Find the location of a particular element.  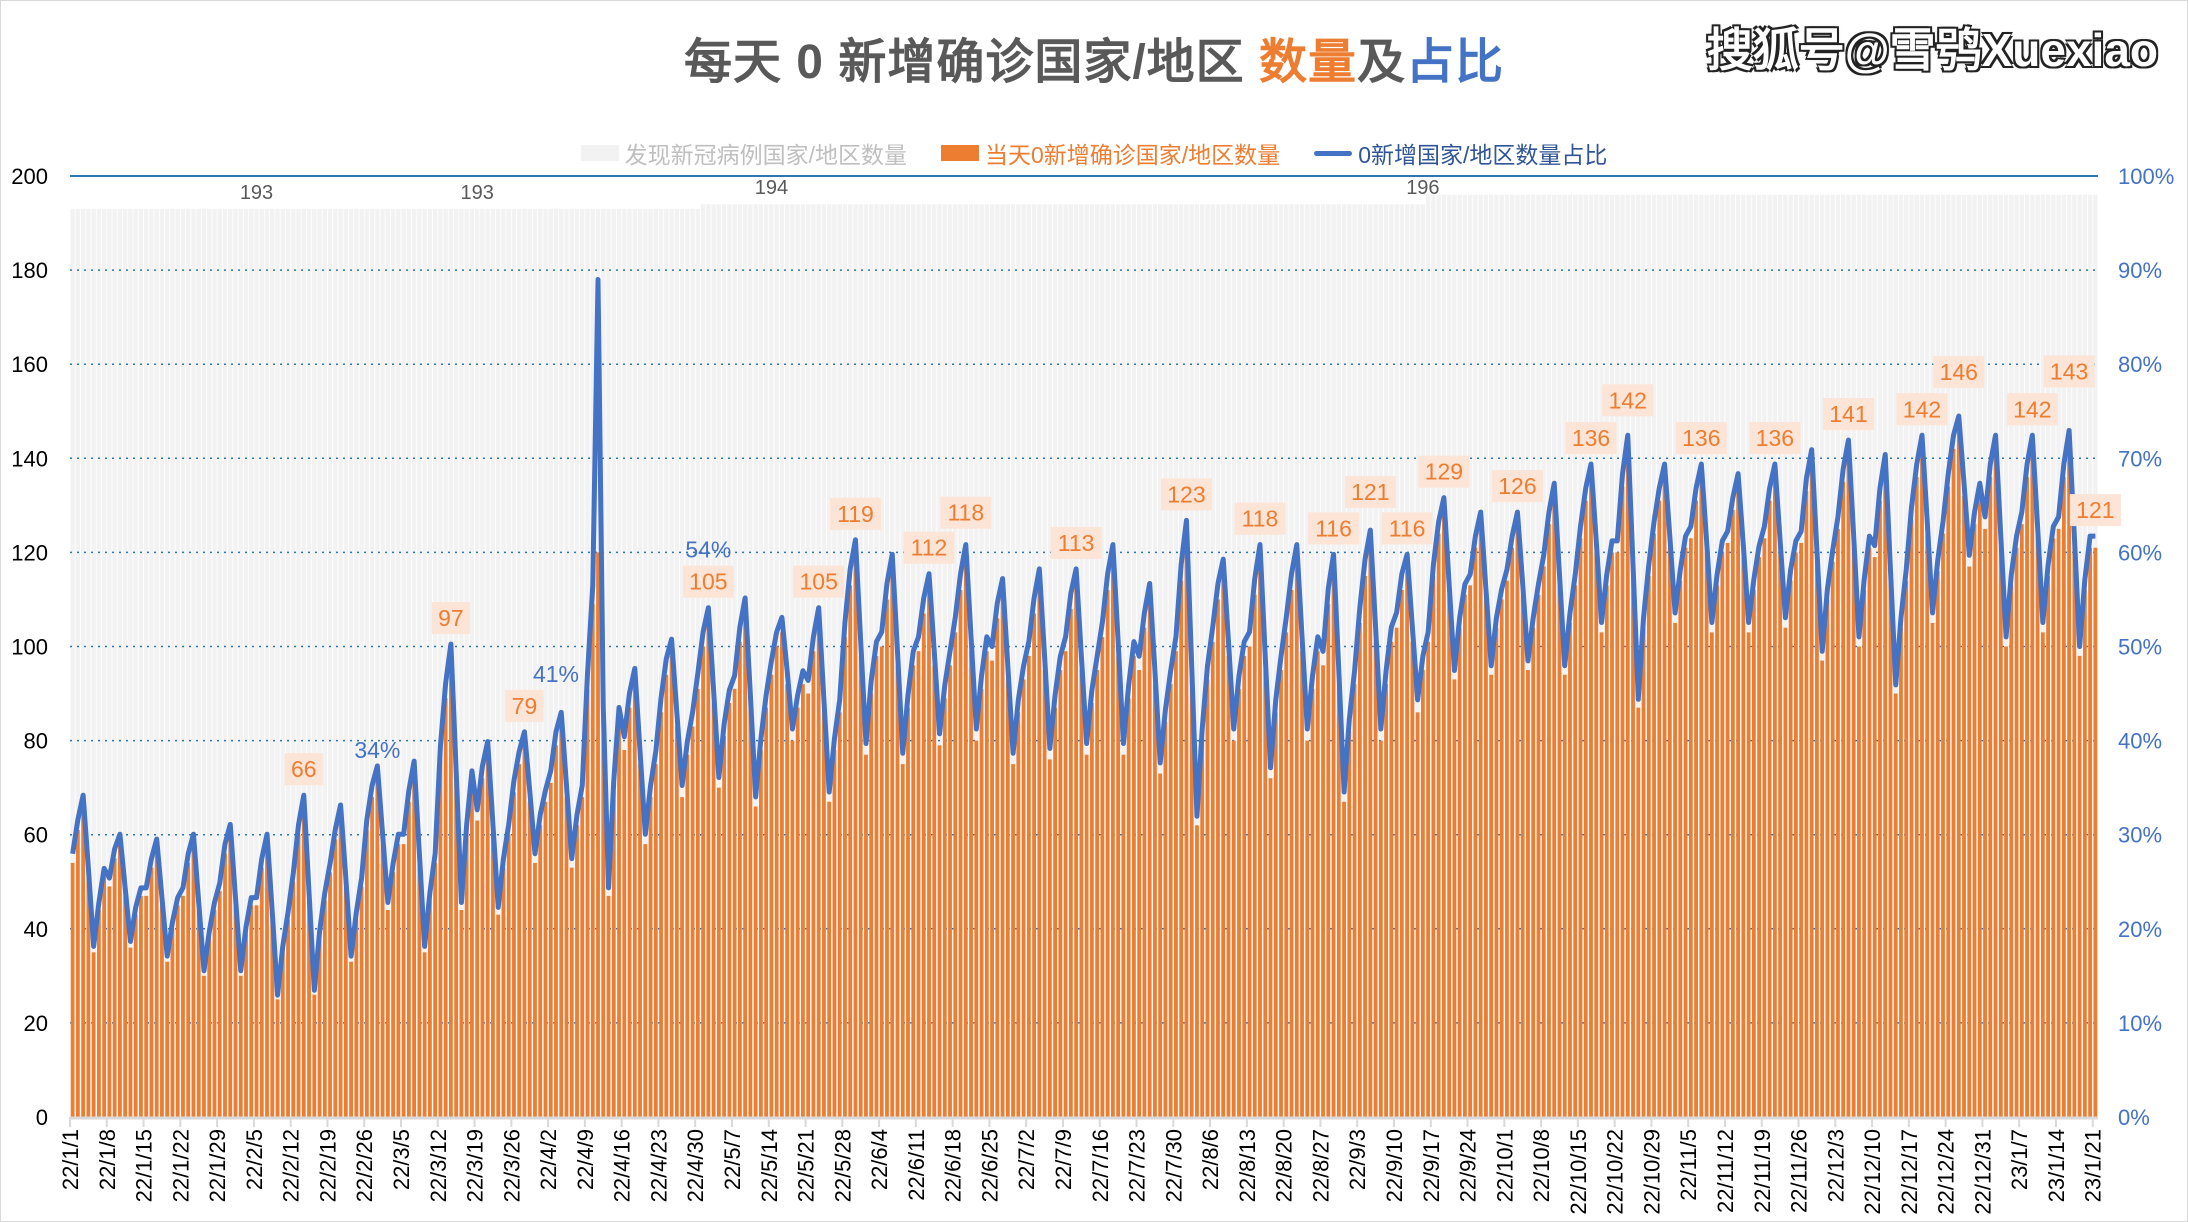

y-right-tick-label: 20% is located at coordinates (2140, 929).